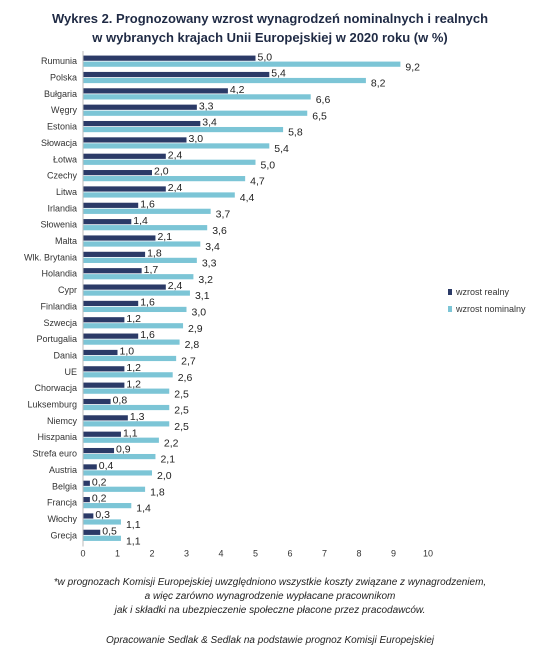  Describe the element at coordinates (209, 123) in the screenshot. I see `value-label-real: 3,4` at that location.